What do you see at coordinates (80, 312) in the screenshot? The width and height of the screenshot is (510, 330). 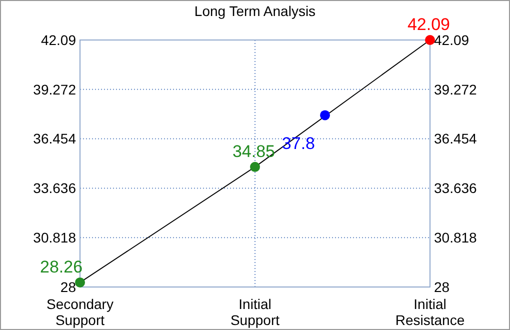 I see `x-tick-label: Secondary Support` at bounding box center [80, 312].